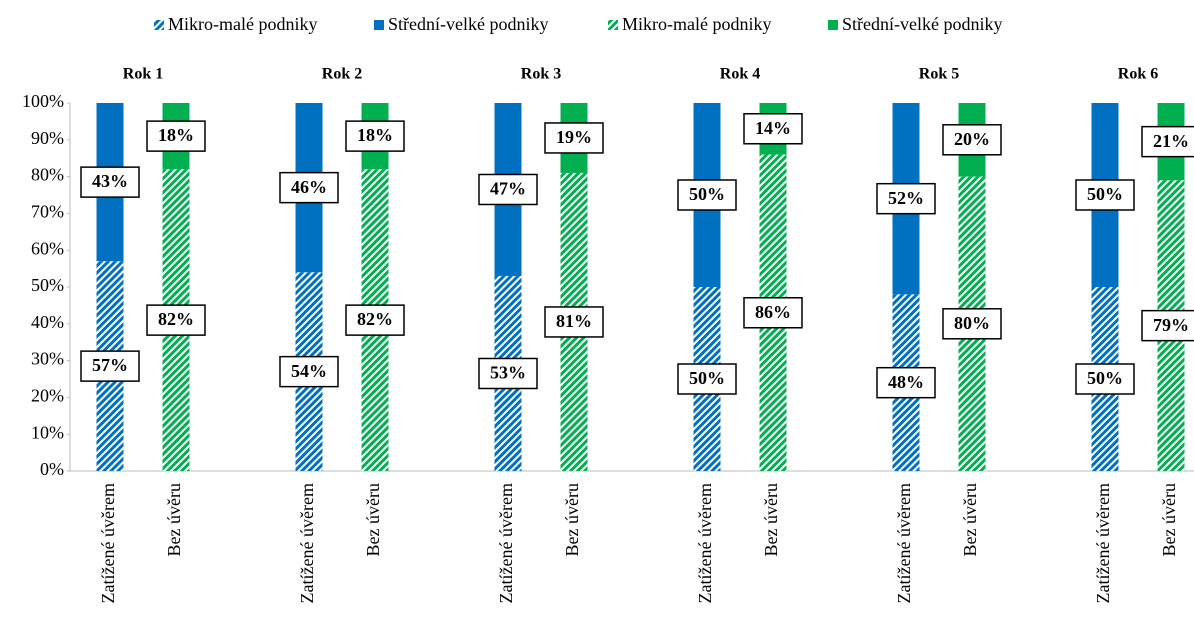 The image size is (1194, 626). I want to click on group-label: Rok 1, so click(143, 74).